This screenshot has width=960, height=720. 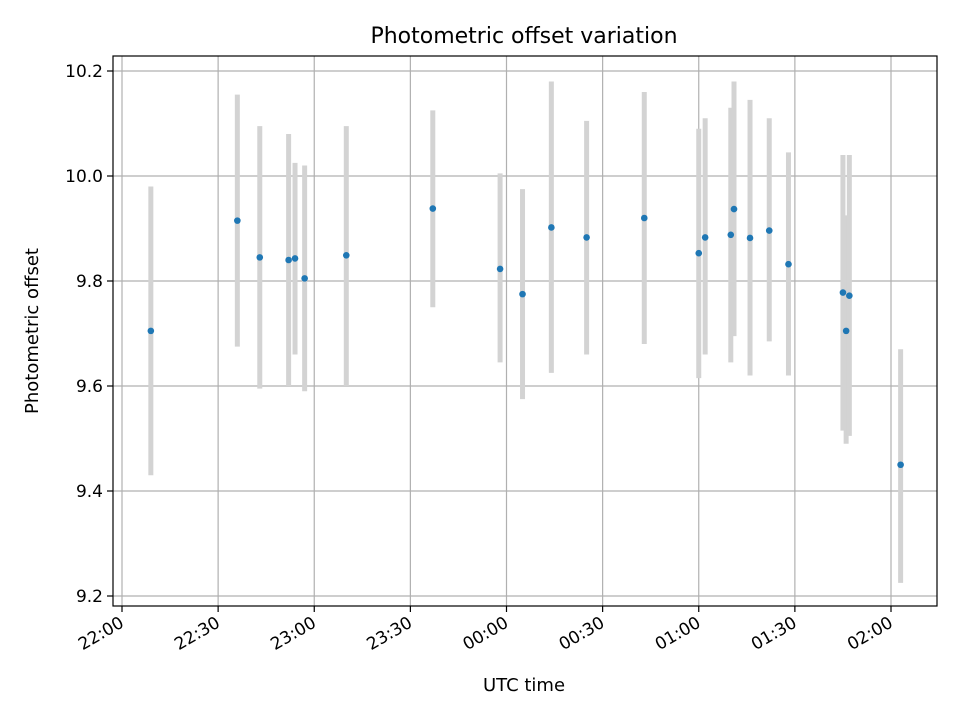 What do you see at coordinates (84, 72) in the screenshot?
I see `y-tick-label: 10.2` at bounding box center [84, 72].